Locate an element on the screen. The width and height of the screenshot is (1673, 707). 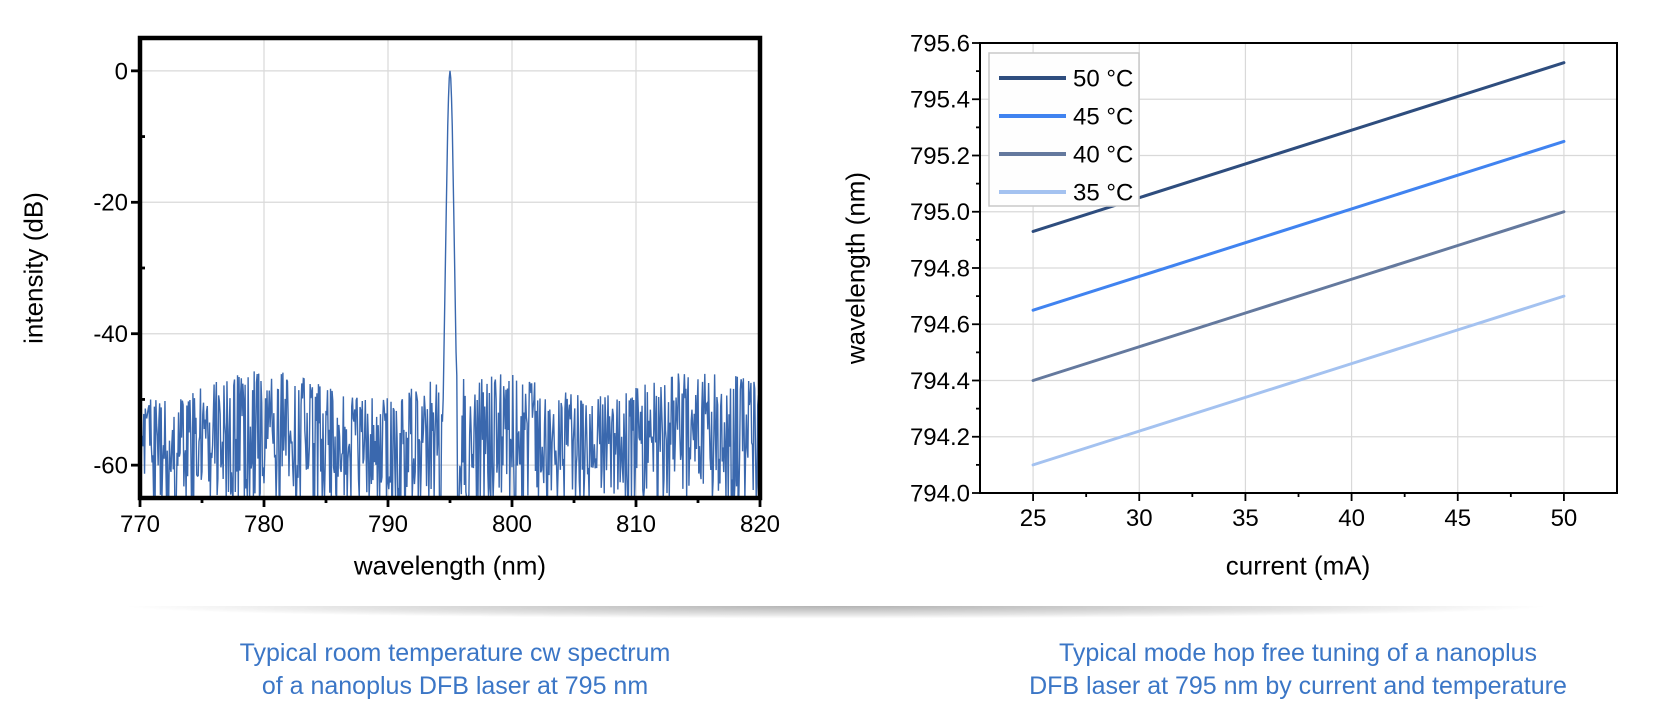
y-tick-label: 795.2 is located at coordinates (940, 156).